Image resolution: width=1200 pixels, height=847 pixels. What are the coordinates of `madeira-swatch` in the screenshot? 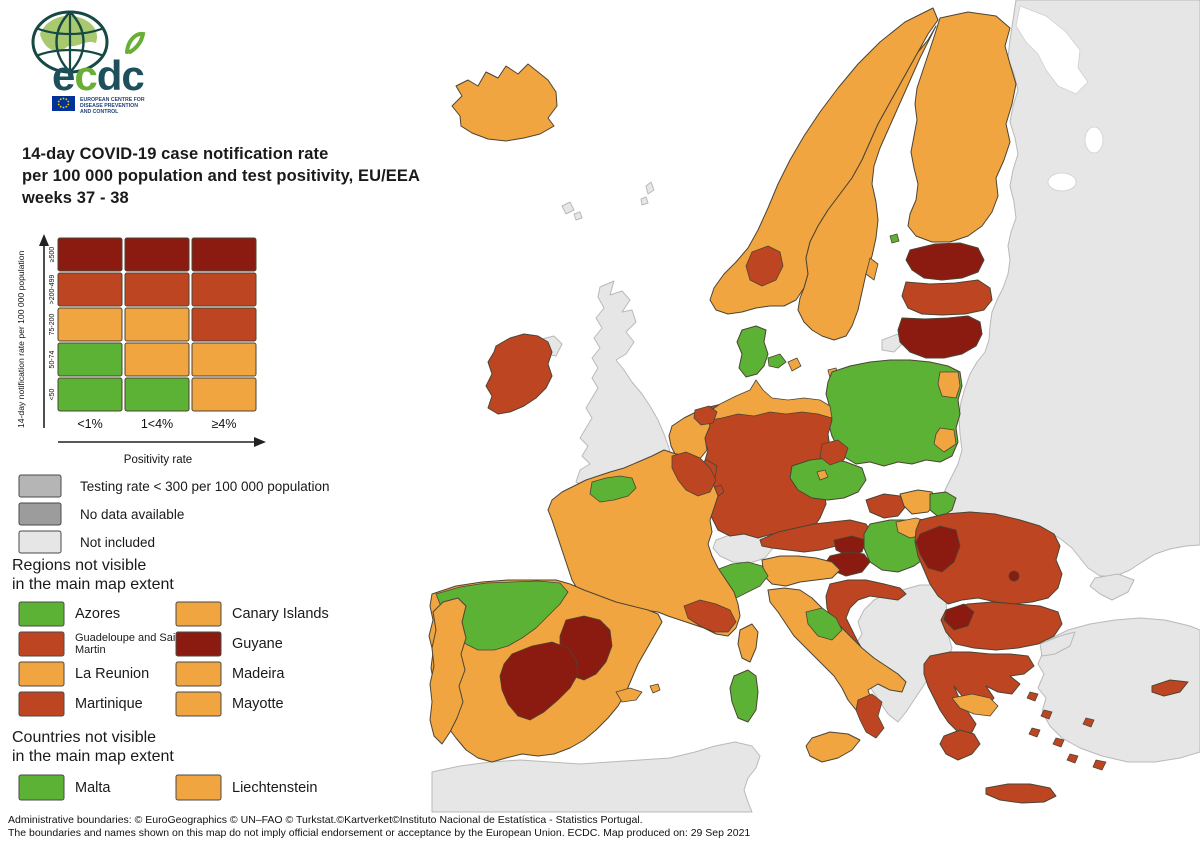 It's located at (198, 674).